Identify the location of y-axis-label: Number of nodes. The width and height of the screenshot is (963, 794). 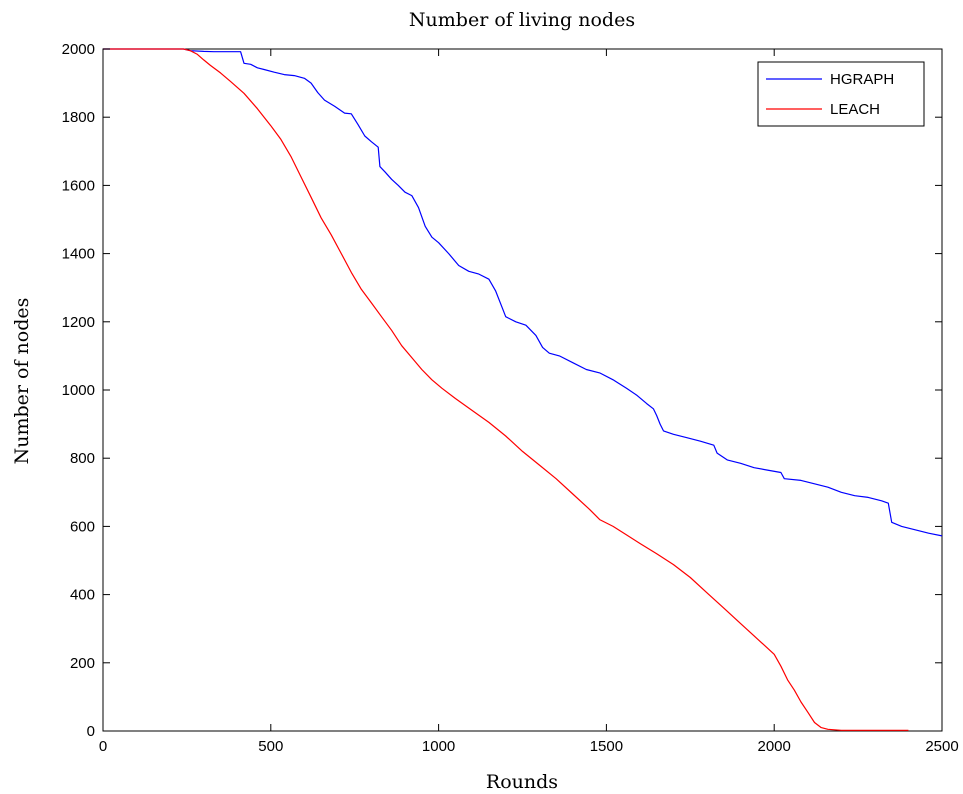
(22, 381).